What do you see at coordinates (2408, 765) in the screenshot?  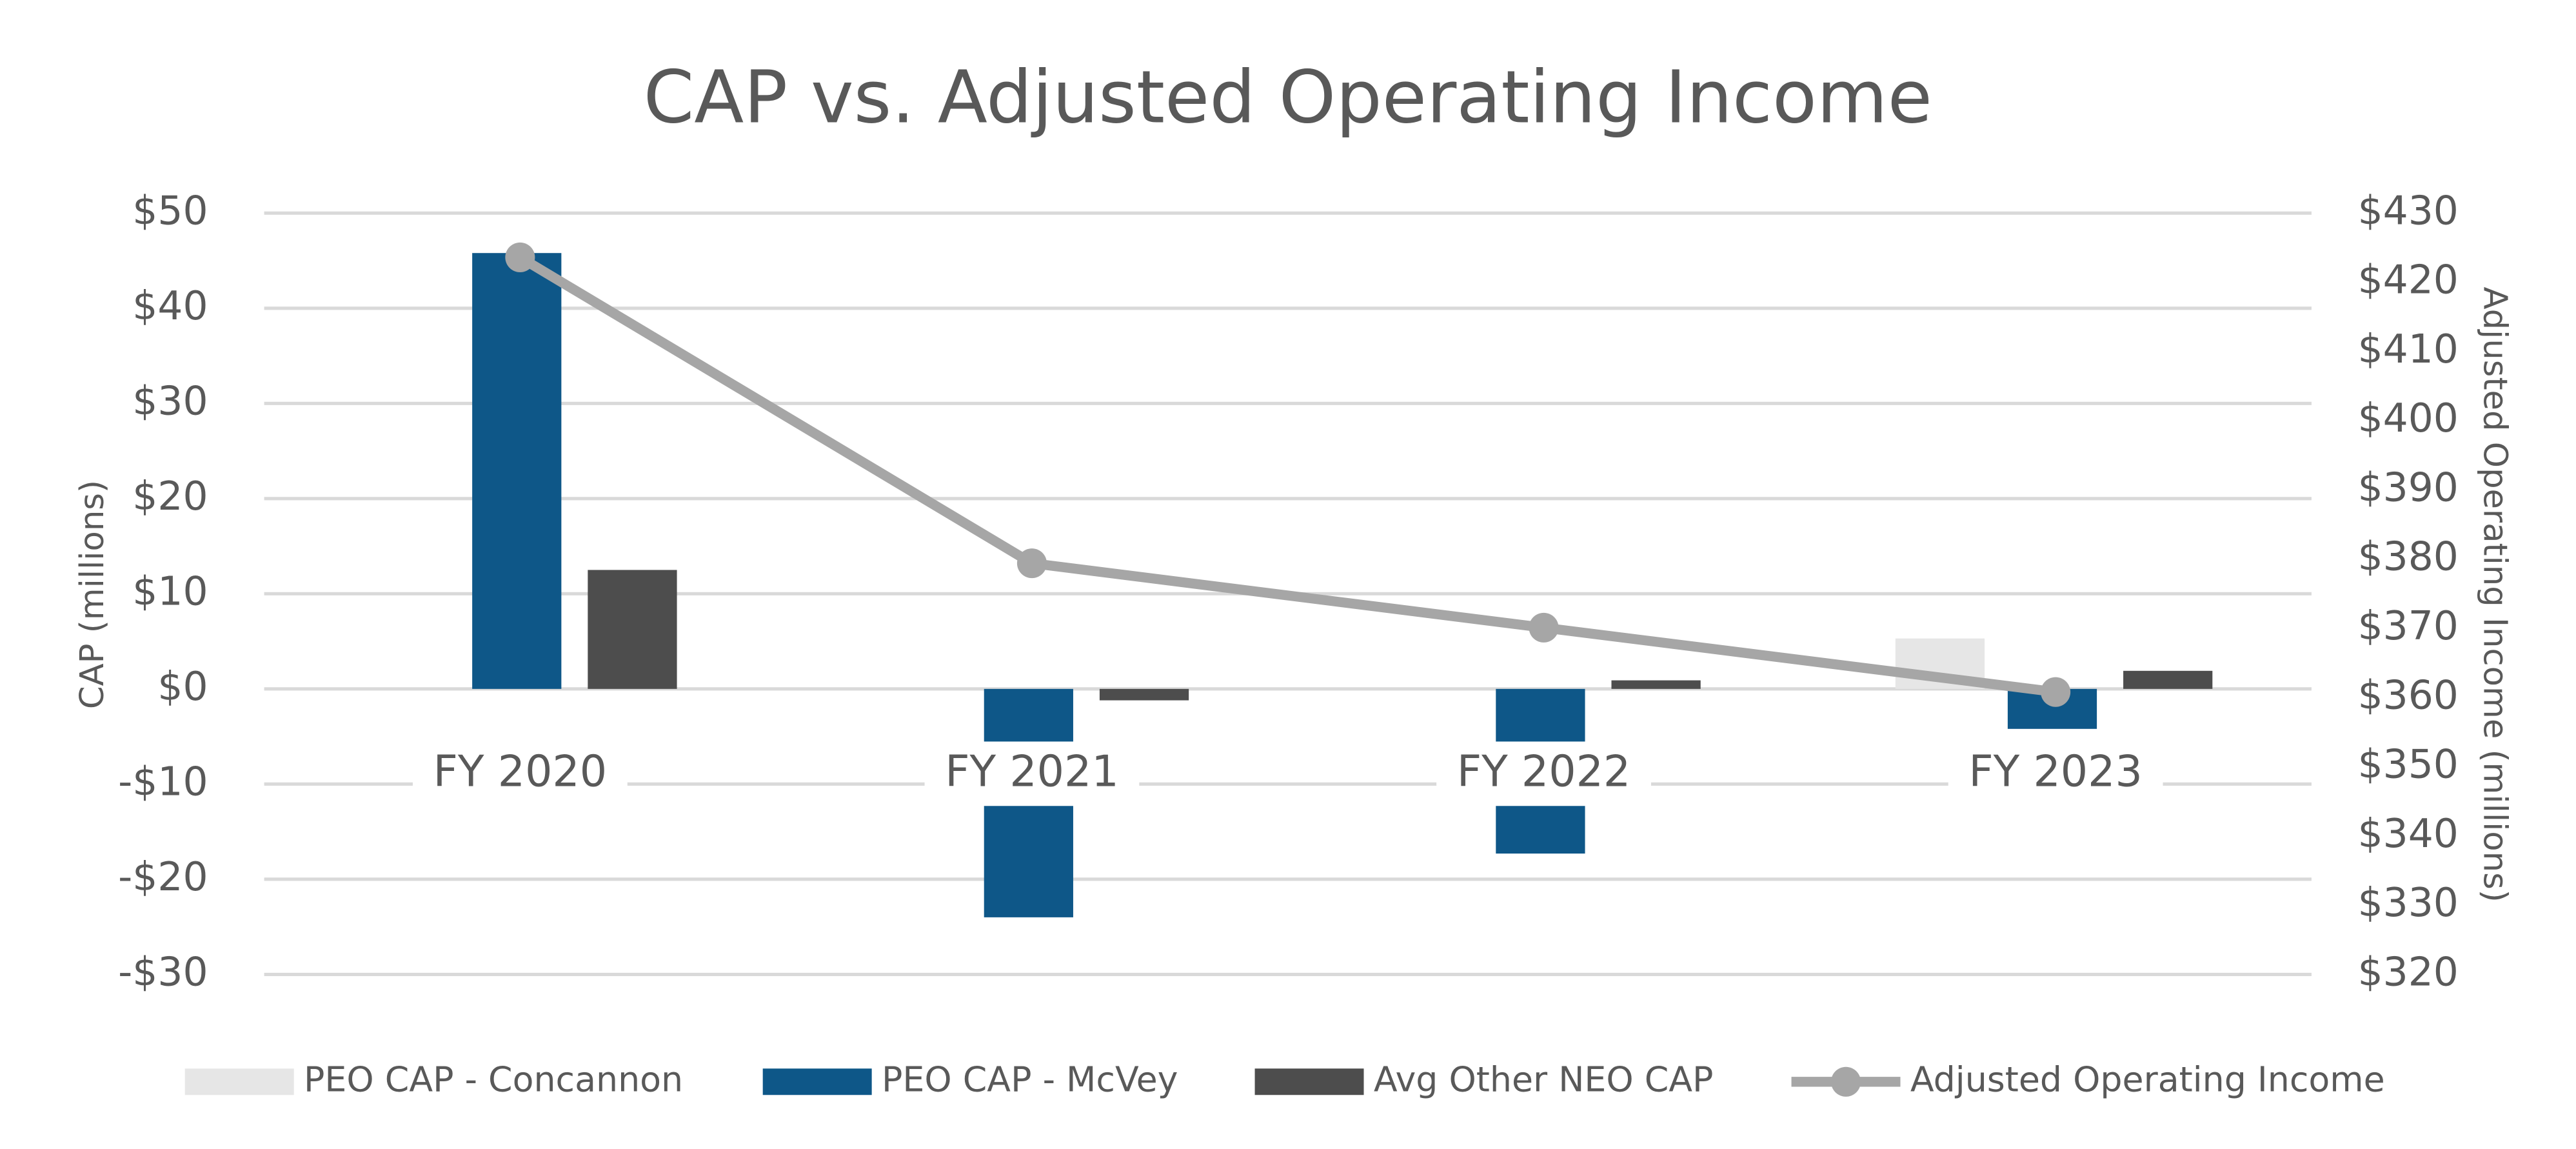 I see `y2-tick-label: $350` at bounding box center [2408, 765].